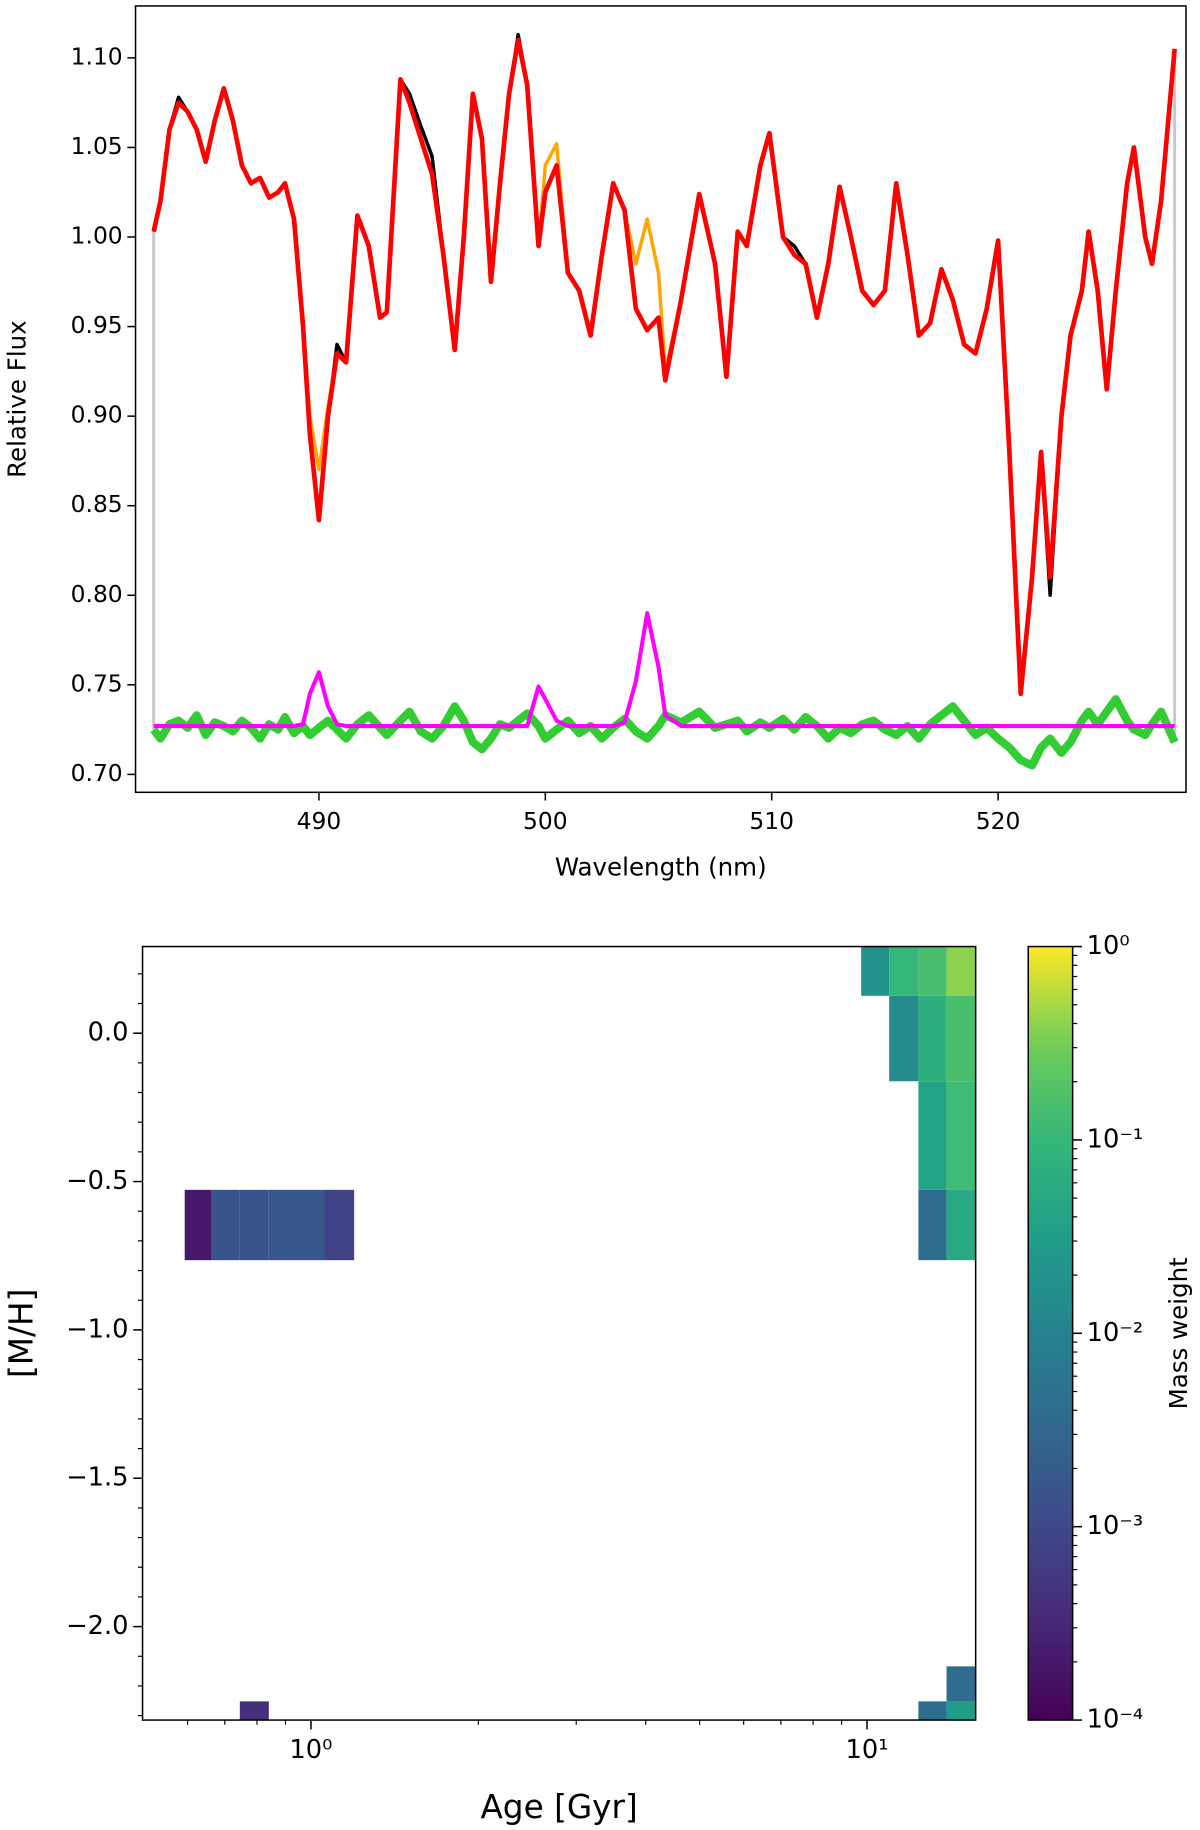 The height and width of the screenshot is (1830, 1200). I want to click on y-tick-label: 0.75, so click(97, 683).